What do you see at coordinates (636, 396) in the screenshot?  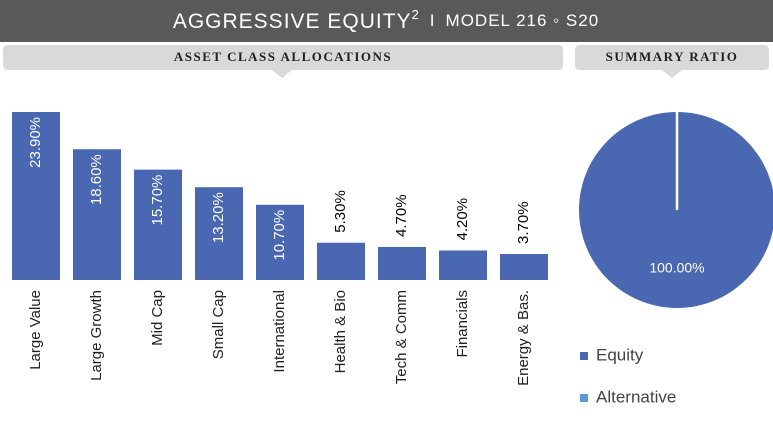 I see `legend-label: Alternative` at bounding box center [636, 396].